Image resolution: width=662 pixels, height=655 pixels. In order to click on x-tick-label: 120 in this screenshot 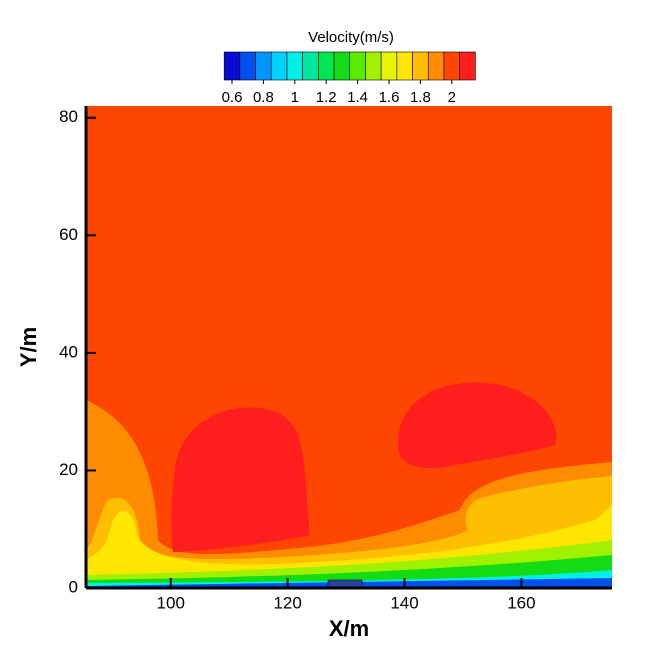, I will do `click(287, 602)`.